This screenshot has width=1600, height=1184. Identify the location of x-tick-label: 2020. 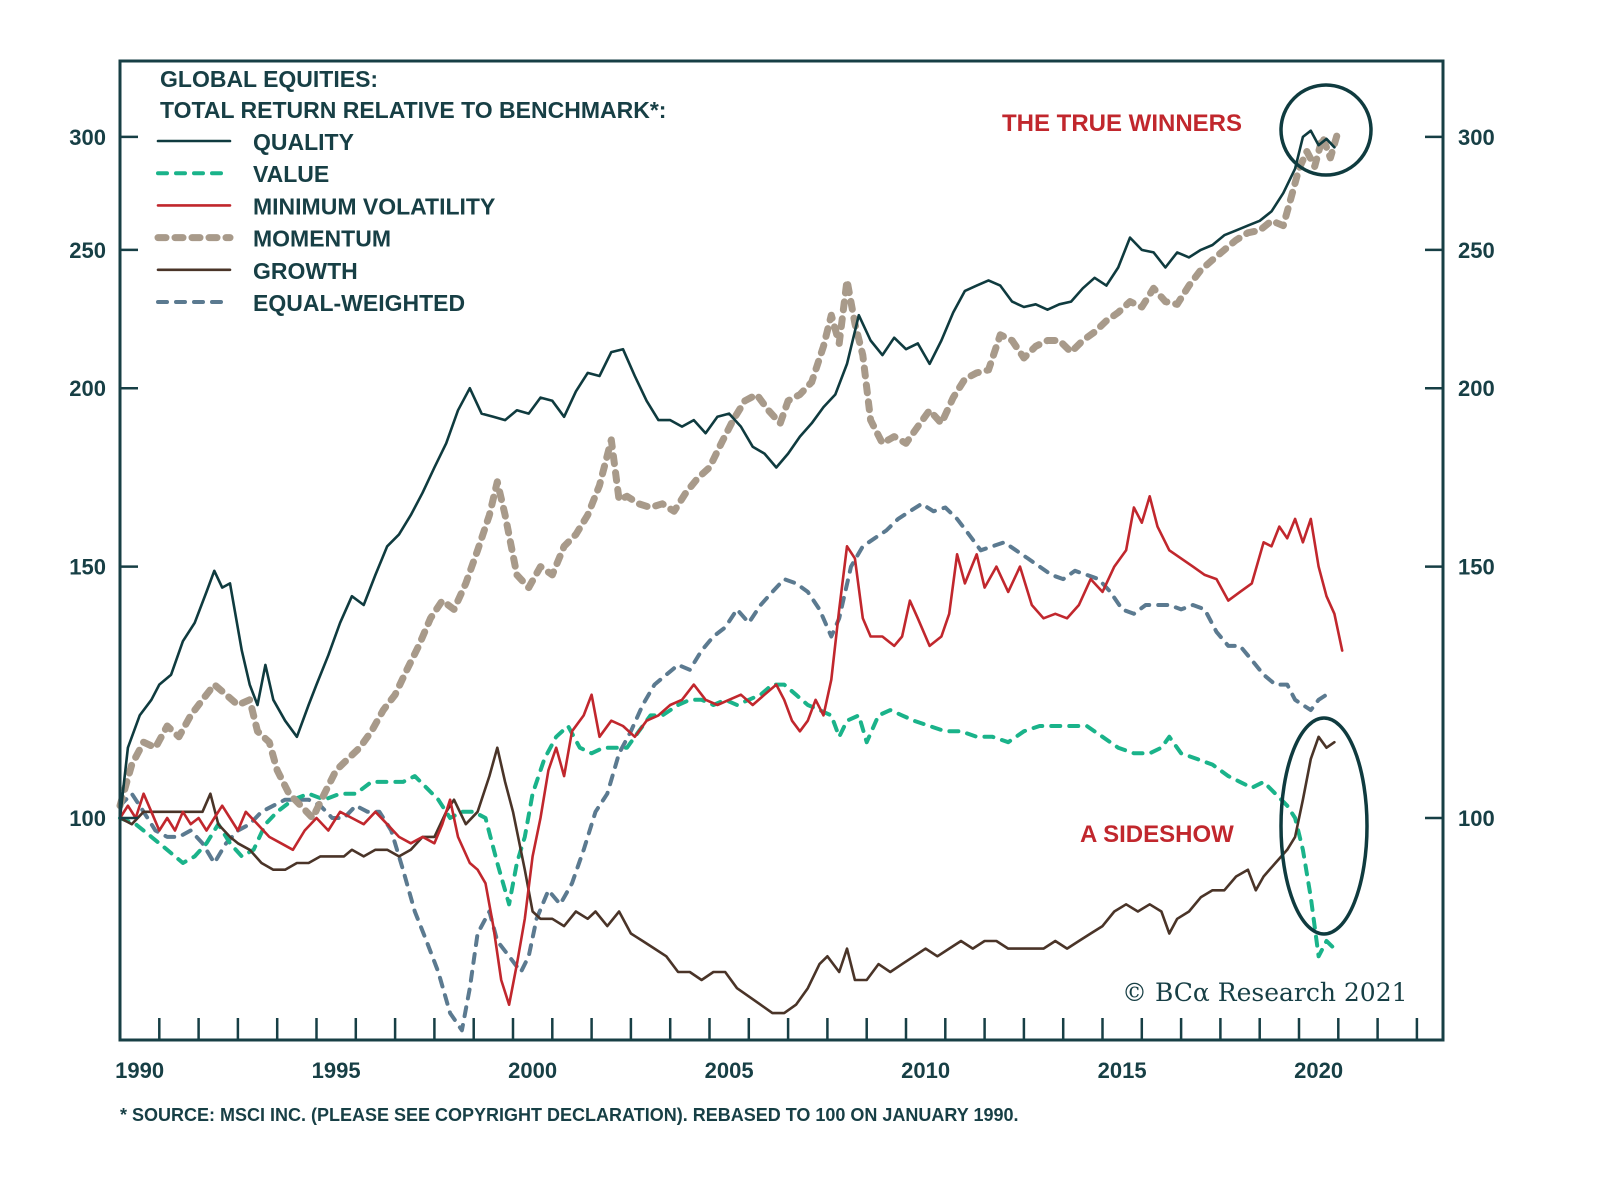
(1318, 1070).